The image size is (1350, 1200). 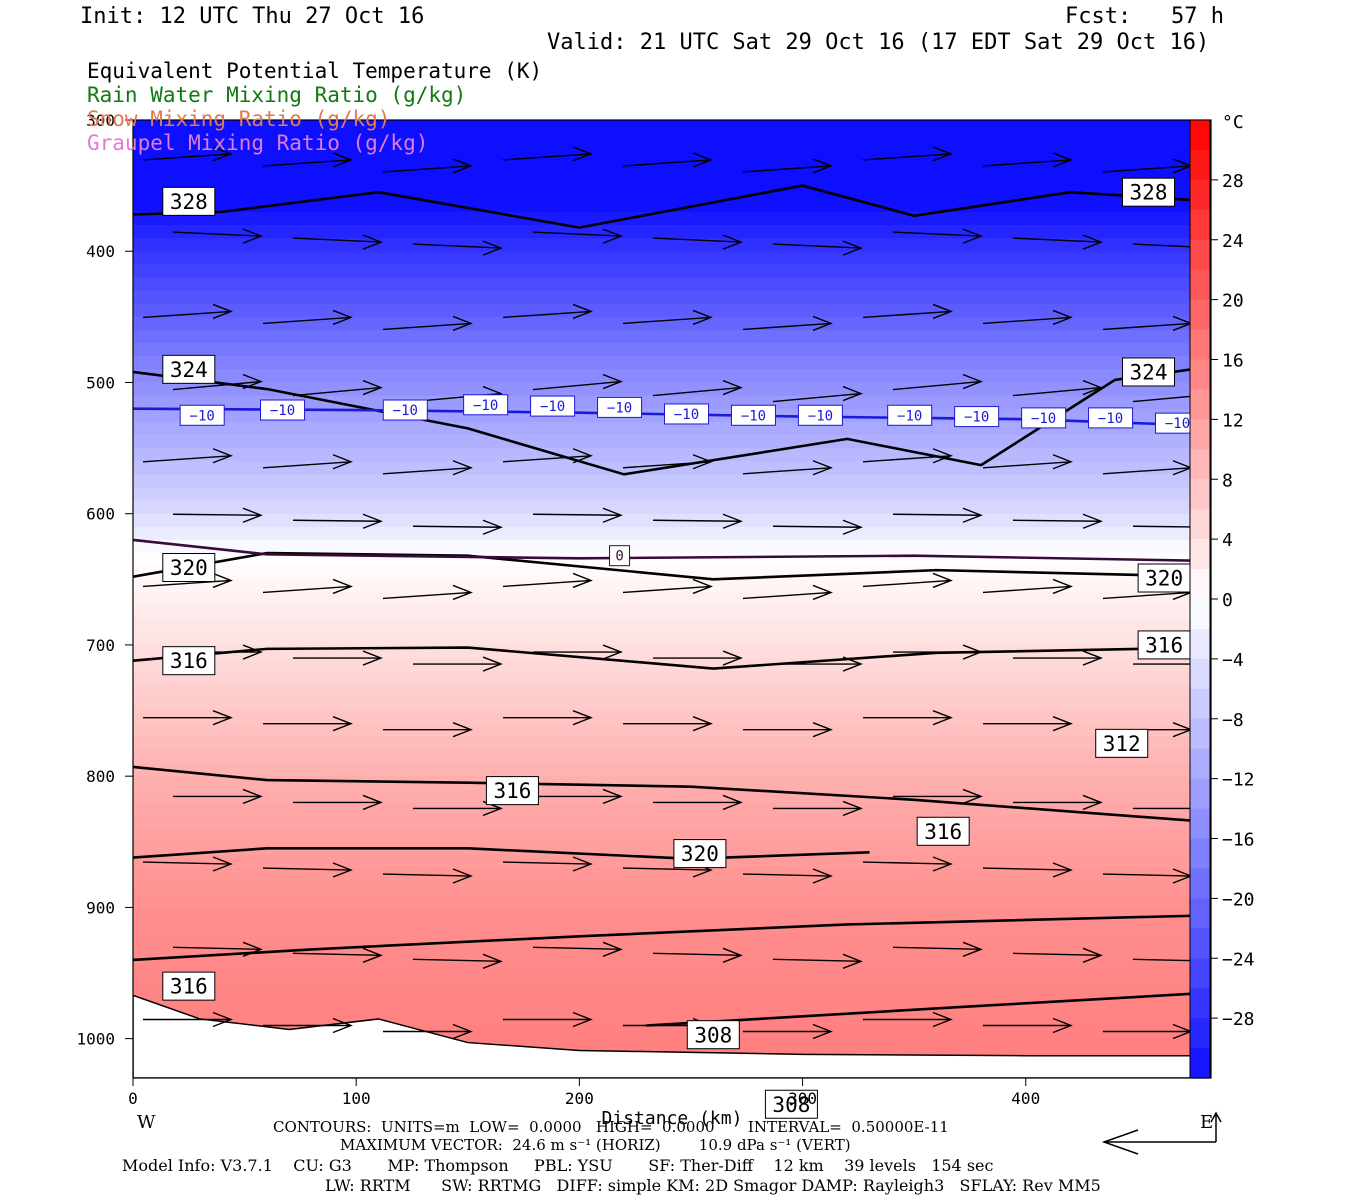 What do you see at coordinates (100, 382) in the screenshot?
I see `y-tick-label: 500` at bounding box center [100, 382].